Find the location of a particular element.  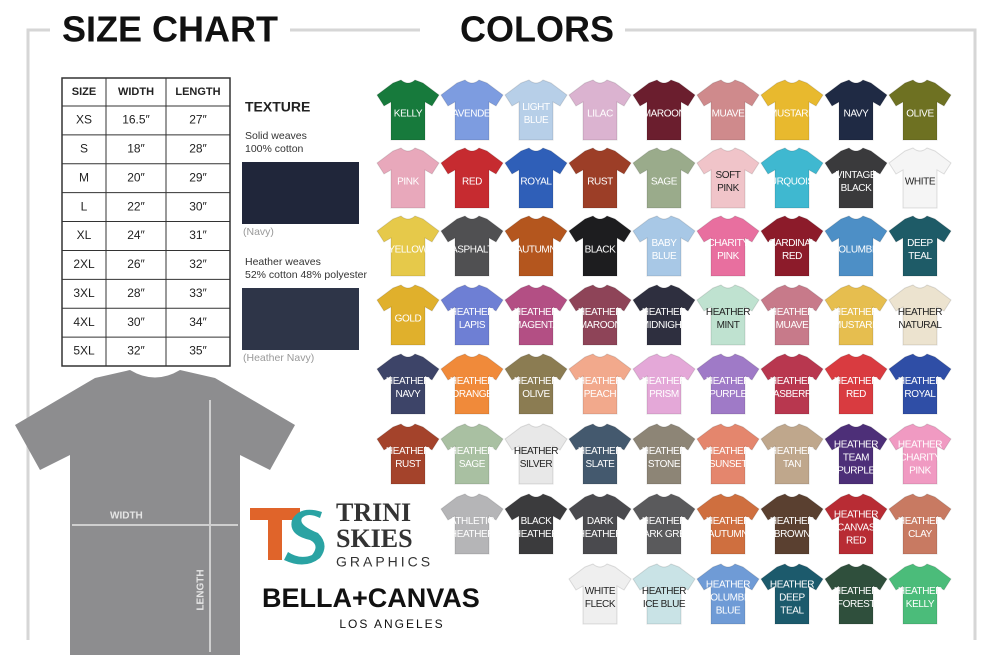

shirt: HEATHER MAGENTA is located at coordinates (536, 315).